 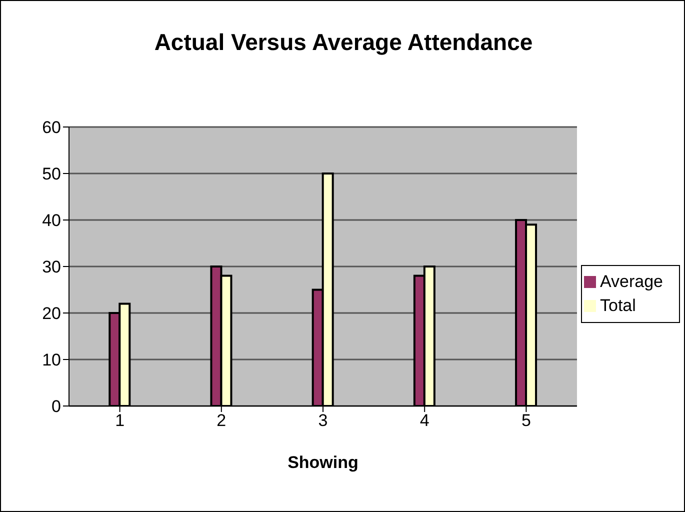 I want to click on y-tick-label: 20, so click(x=51, y=314).